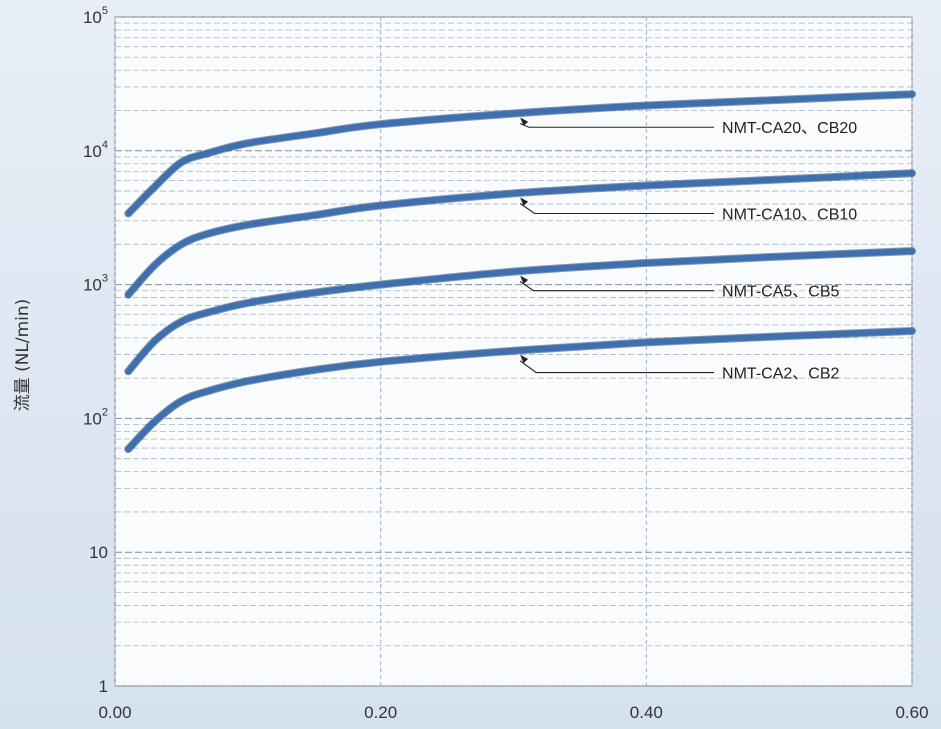 The height and width of the screenshot is (729, 941). Describe the element at coordinates (114, 712) in the screenshot. I see `x-tick-label: 0.00` at that location.